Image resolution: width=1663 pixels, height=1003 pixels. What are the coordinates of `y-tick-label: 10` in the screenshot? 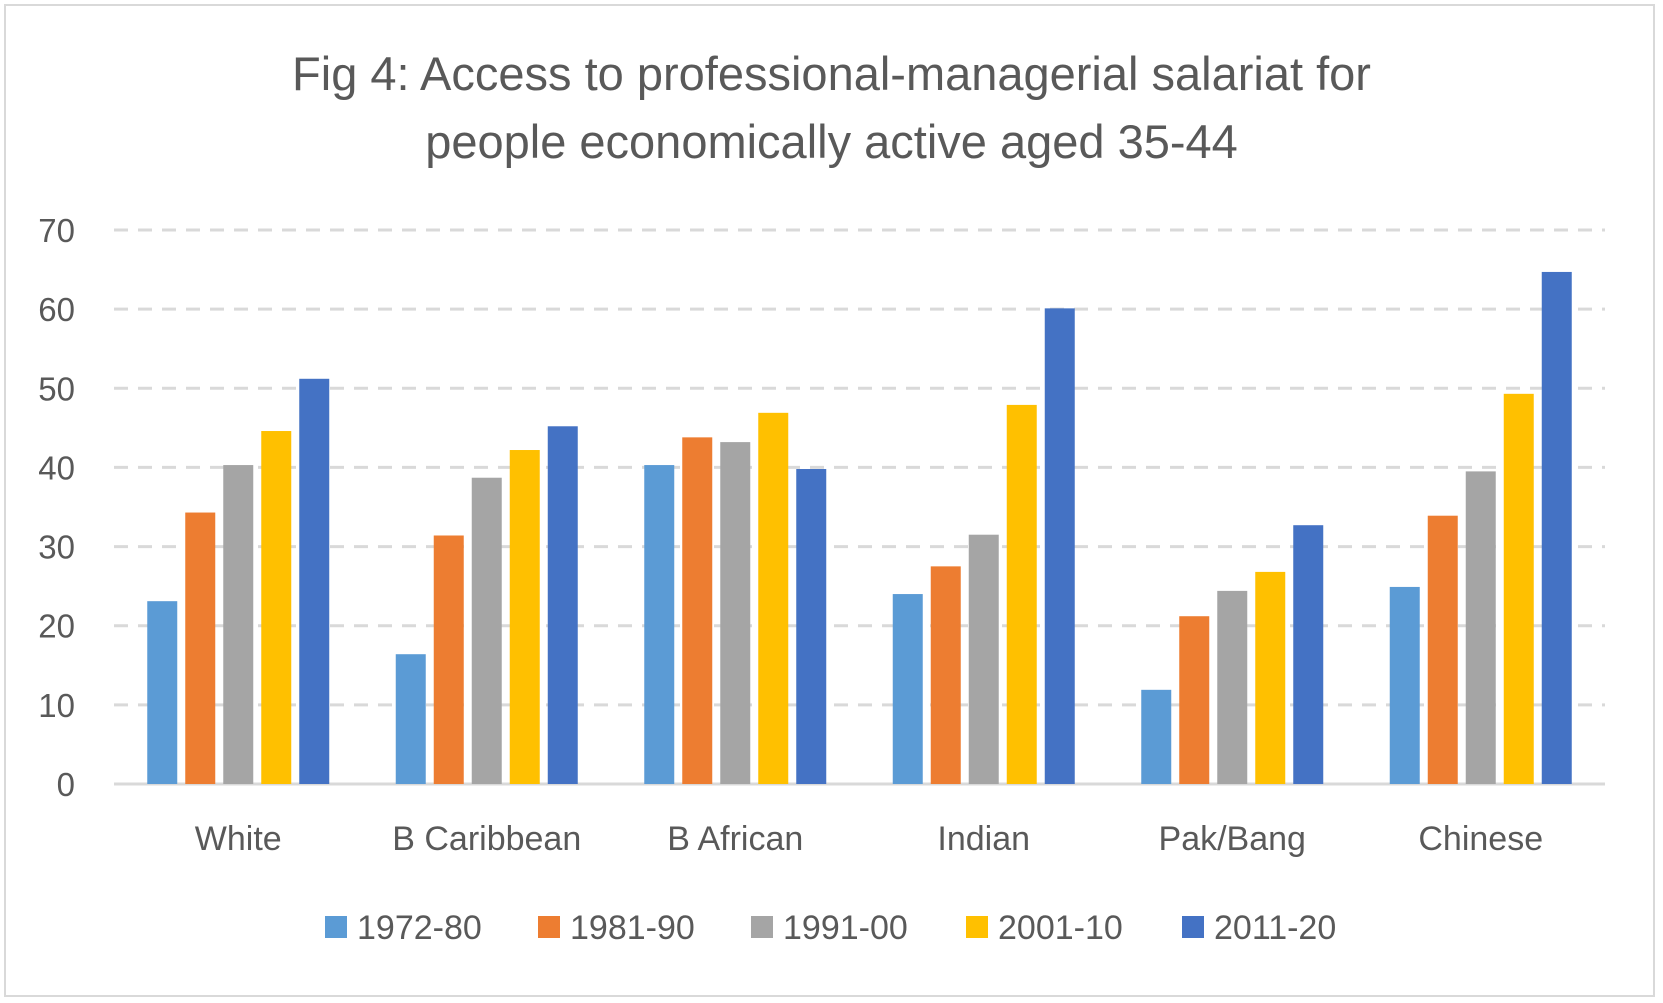 It's located at (56, 705).